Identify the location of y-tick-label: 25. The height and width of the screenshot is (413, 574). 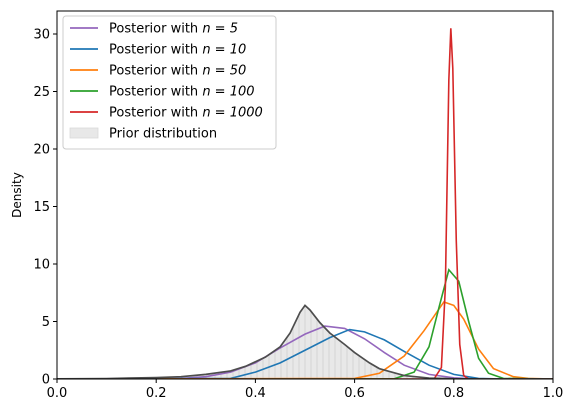
(41, 92).